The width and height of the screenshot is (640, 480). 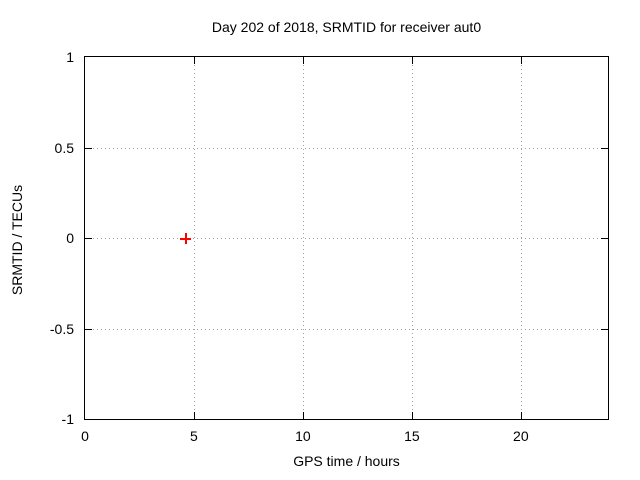 What do you see at coordinates (61, 328) in the screenshot?
I see `y-tick-label: -0.5` at bounding box center [61, 328].